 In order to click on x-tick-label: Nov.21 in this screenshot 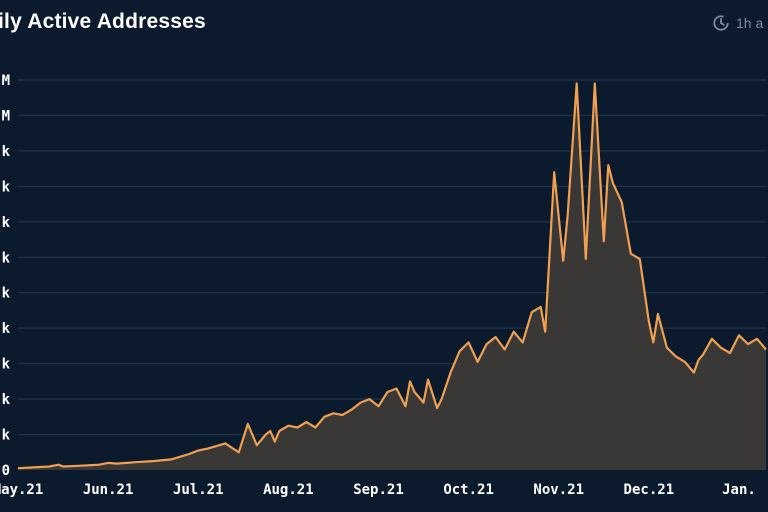, I will do `click(558, 490)`.